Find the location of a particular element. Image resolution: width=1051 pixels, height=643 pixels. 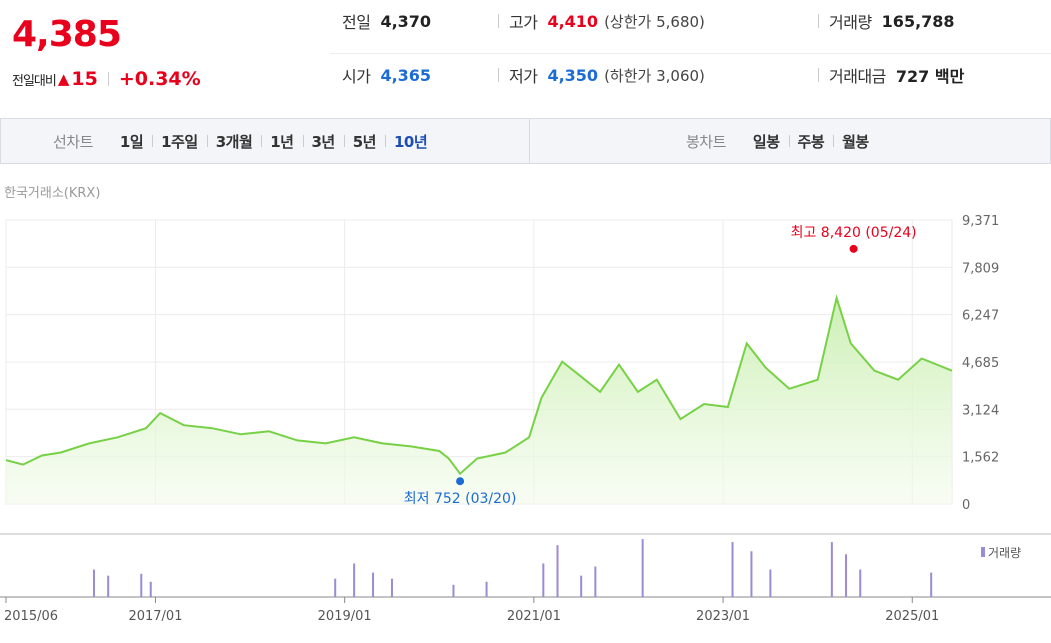

change-amount: 15 is located at coordinates (84, 79).